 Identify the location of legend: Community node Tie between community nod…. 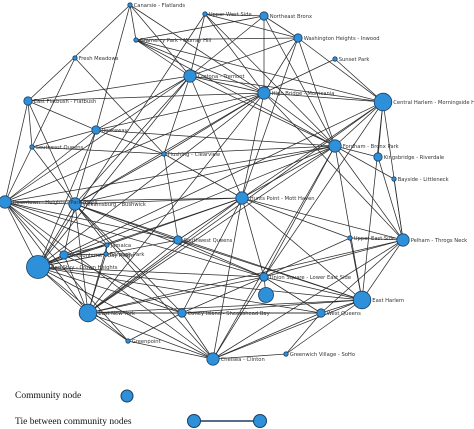
(141, 408).